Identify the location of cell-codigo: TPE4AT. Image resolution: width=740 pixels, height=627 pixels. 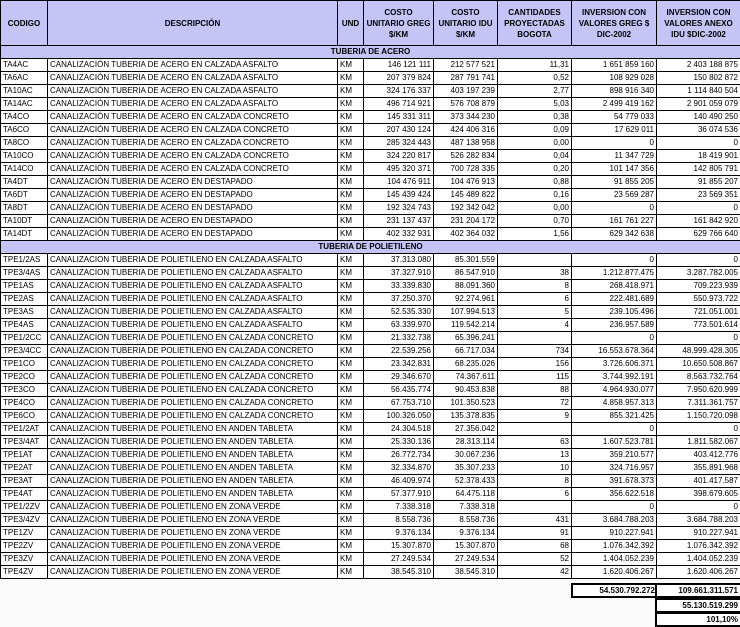
(24, 494).